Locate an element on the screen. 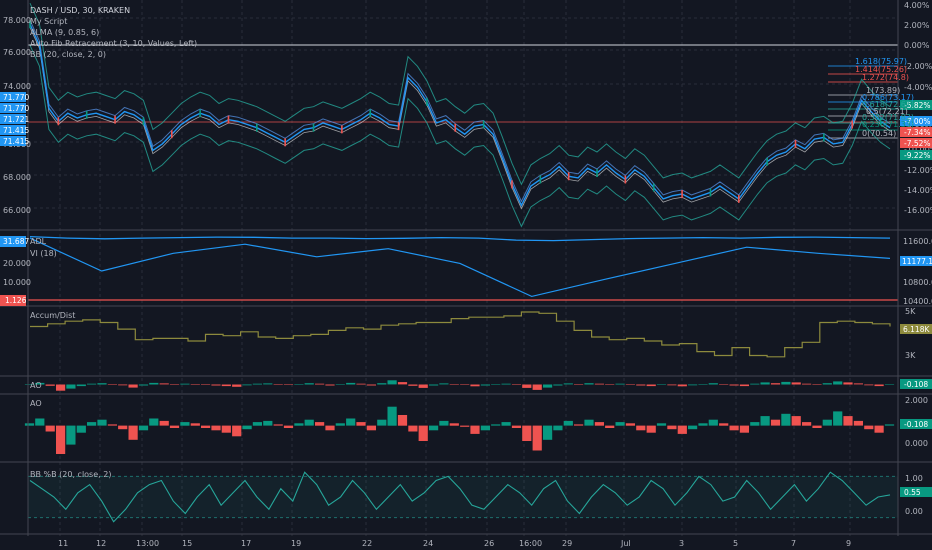 This screenshot has width=932, height=550. bb-percent-pane is located at coordinates (463, 497).